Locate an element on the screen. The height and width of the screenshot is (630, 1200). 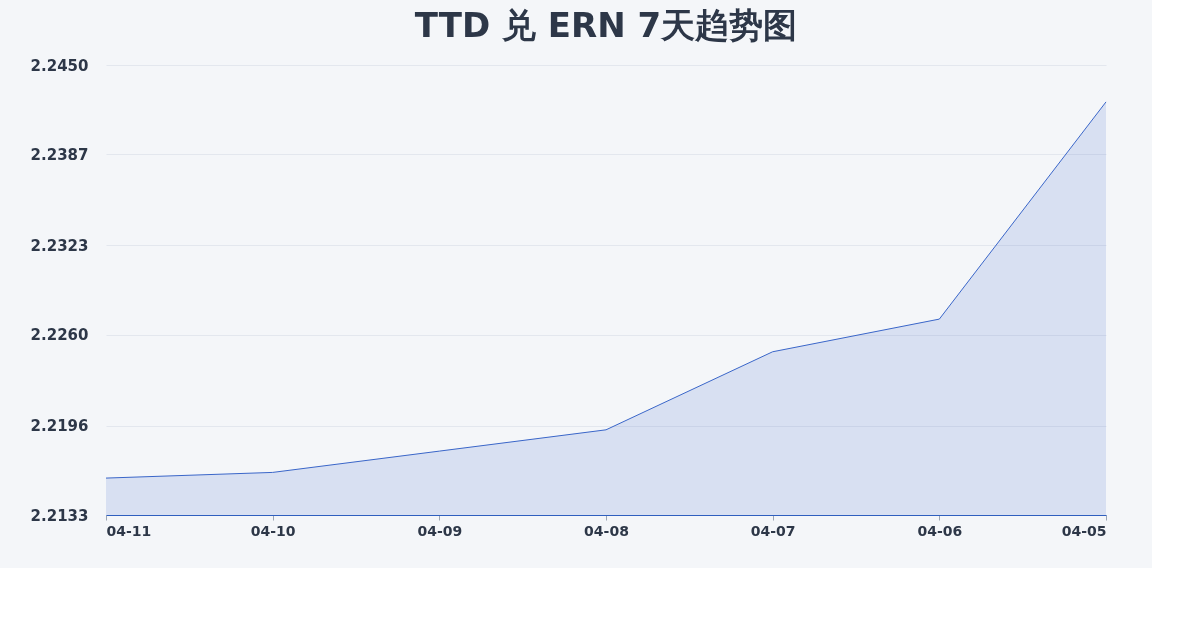
x-tick-label: 04-06 is located at coordinates (940, 530).